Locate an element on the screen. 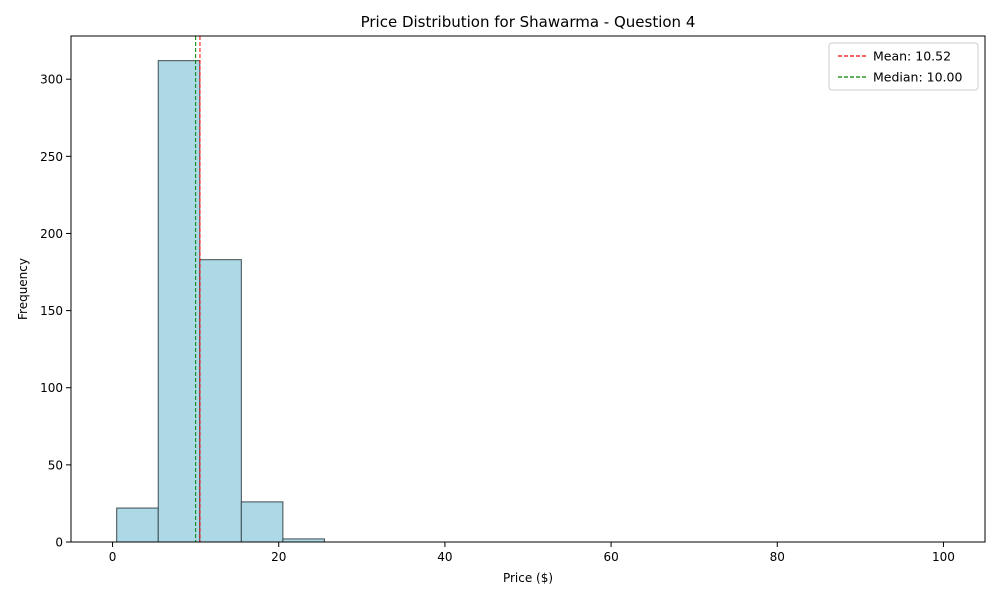 This screenshot has height=600, width=1000. x-tick-label: 100 is located at coordinates (943, 557).